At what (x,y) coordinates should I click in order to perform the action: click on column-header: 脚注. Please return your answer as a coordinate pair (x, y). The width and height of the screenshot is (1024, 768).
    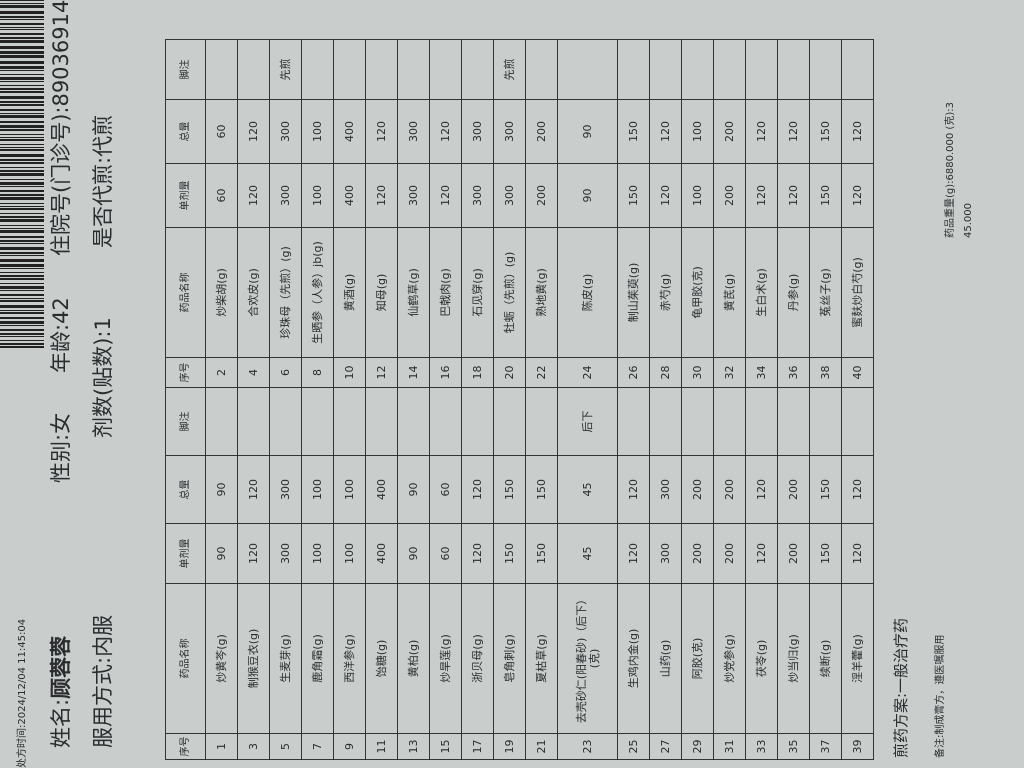
    Looking at the image, I should click on (185, 421).